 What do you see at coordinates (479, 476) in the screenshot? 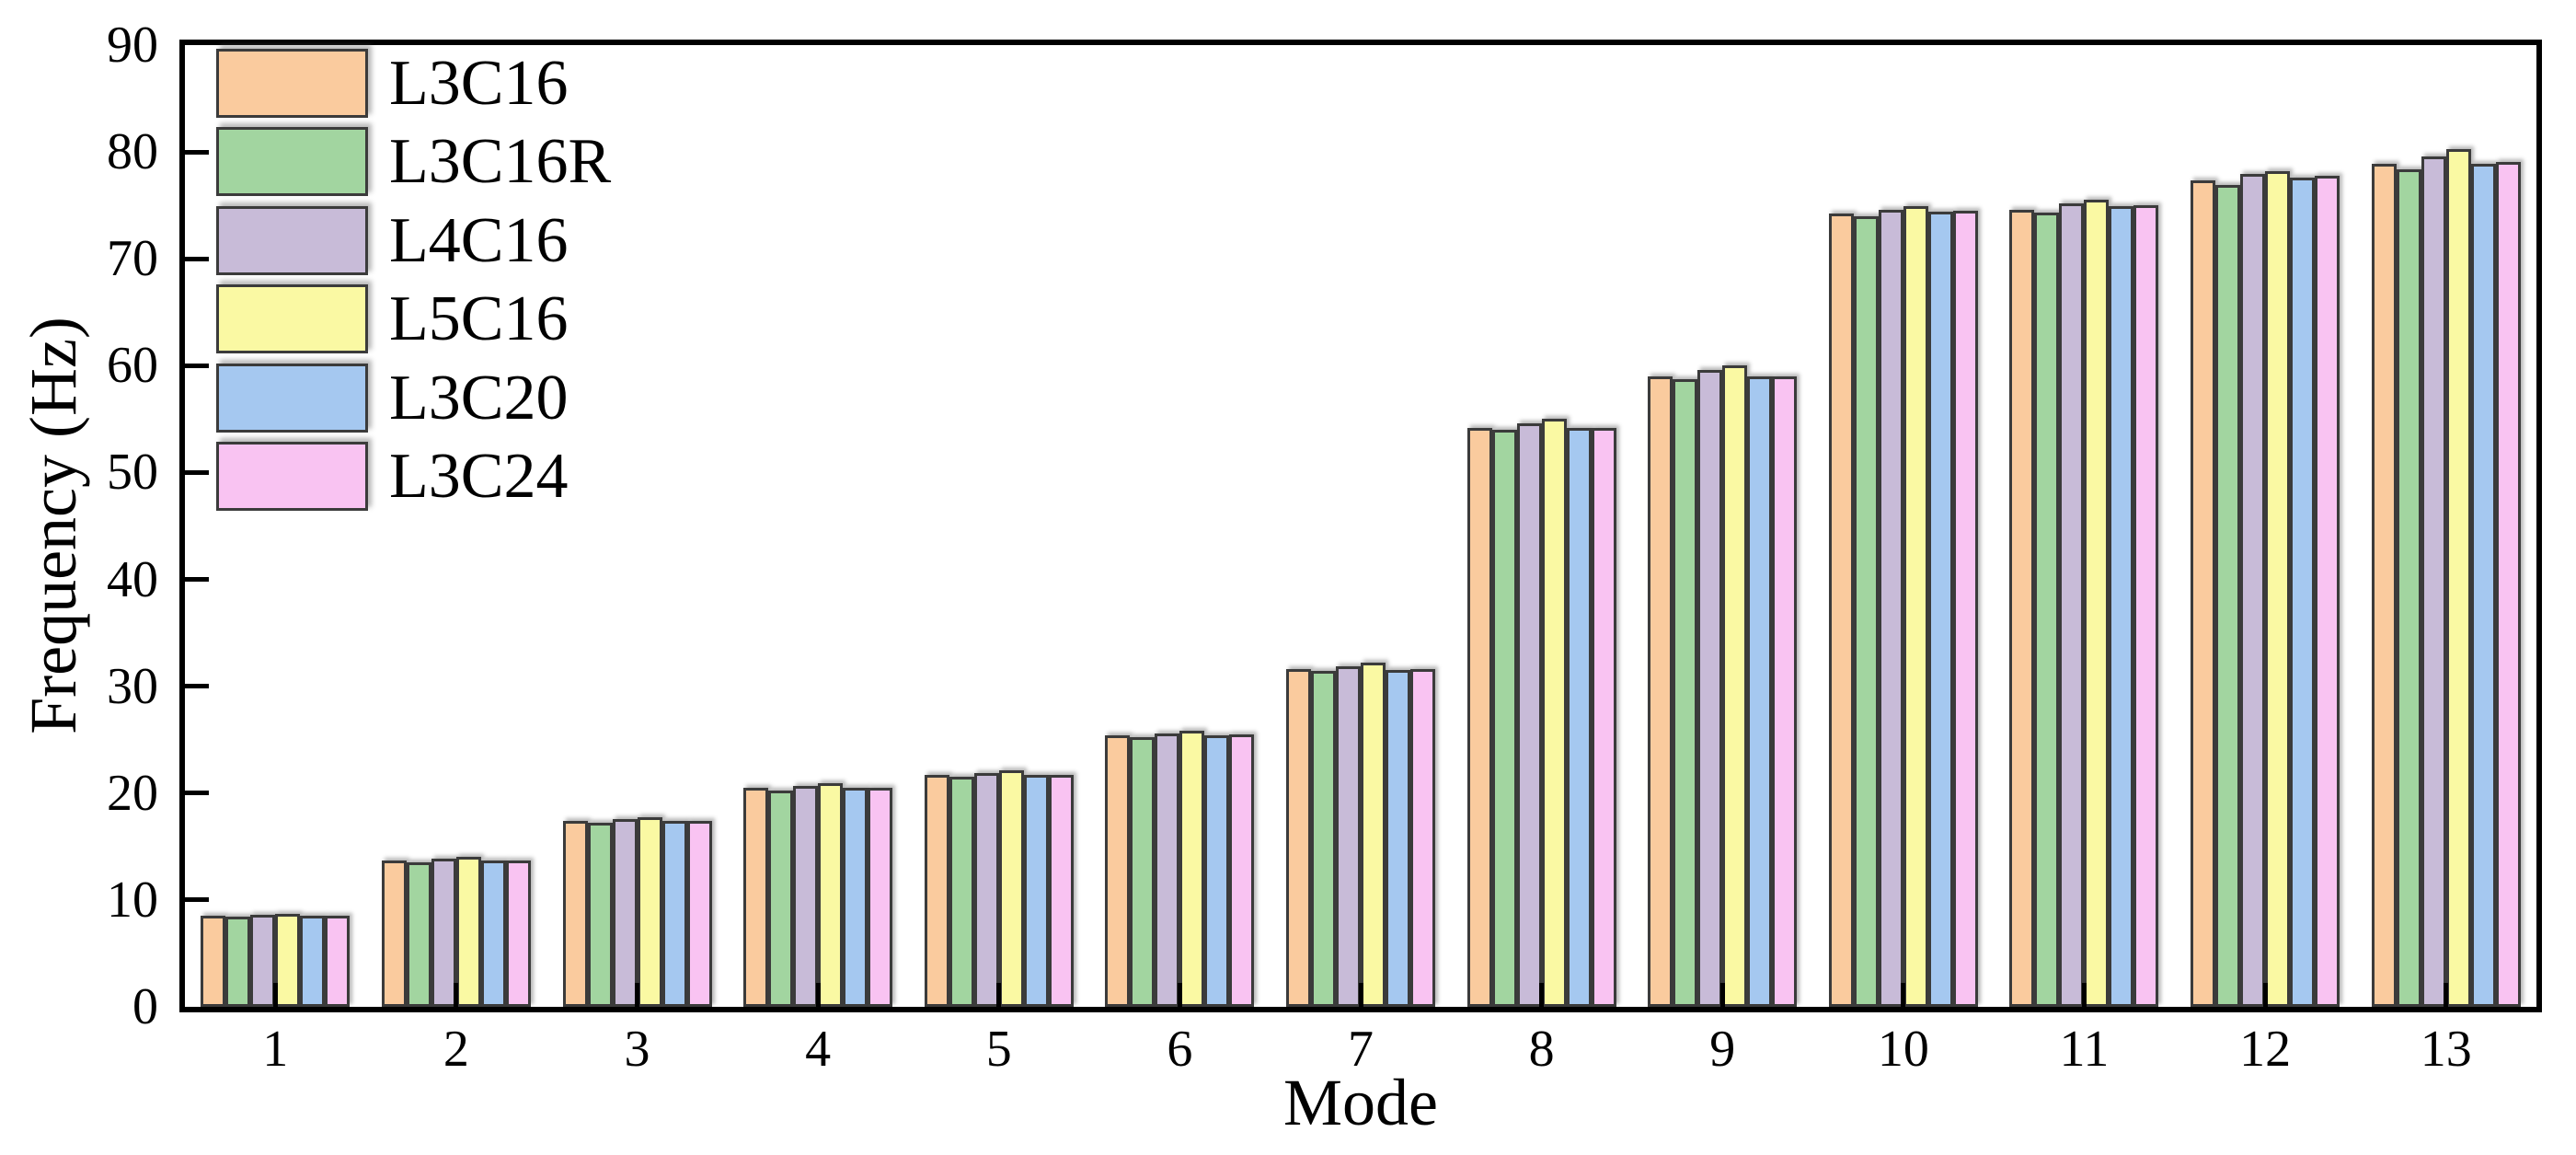
I see `legend-label-L3C24: L3C24` at bounding box center [479, 476].